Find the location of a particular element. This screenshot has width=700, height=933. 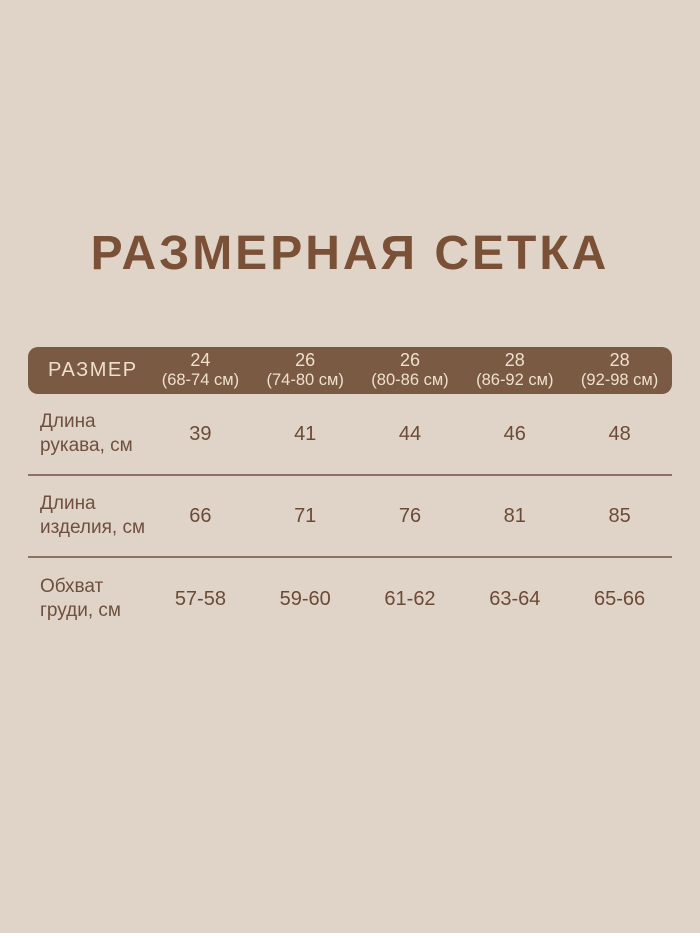

table-cell: 44 is located at coordinates (410, 433).